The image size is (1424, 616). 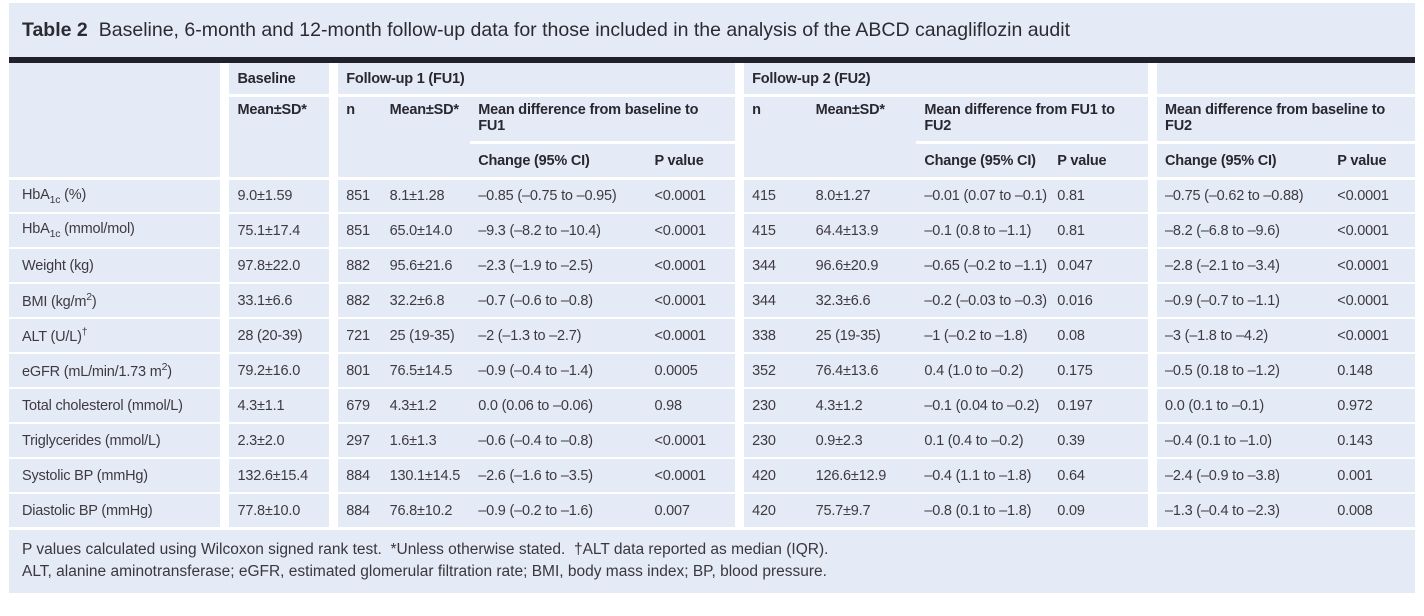 What do you see at coordinates (862, 369) in the screenshot?
I see `table-cell: 76.4±13.6` at bounding box center [862, 369].